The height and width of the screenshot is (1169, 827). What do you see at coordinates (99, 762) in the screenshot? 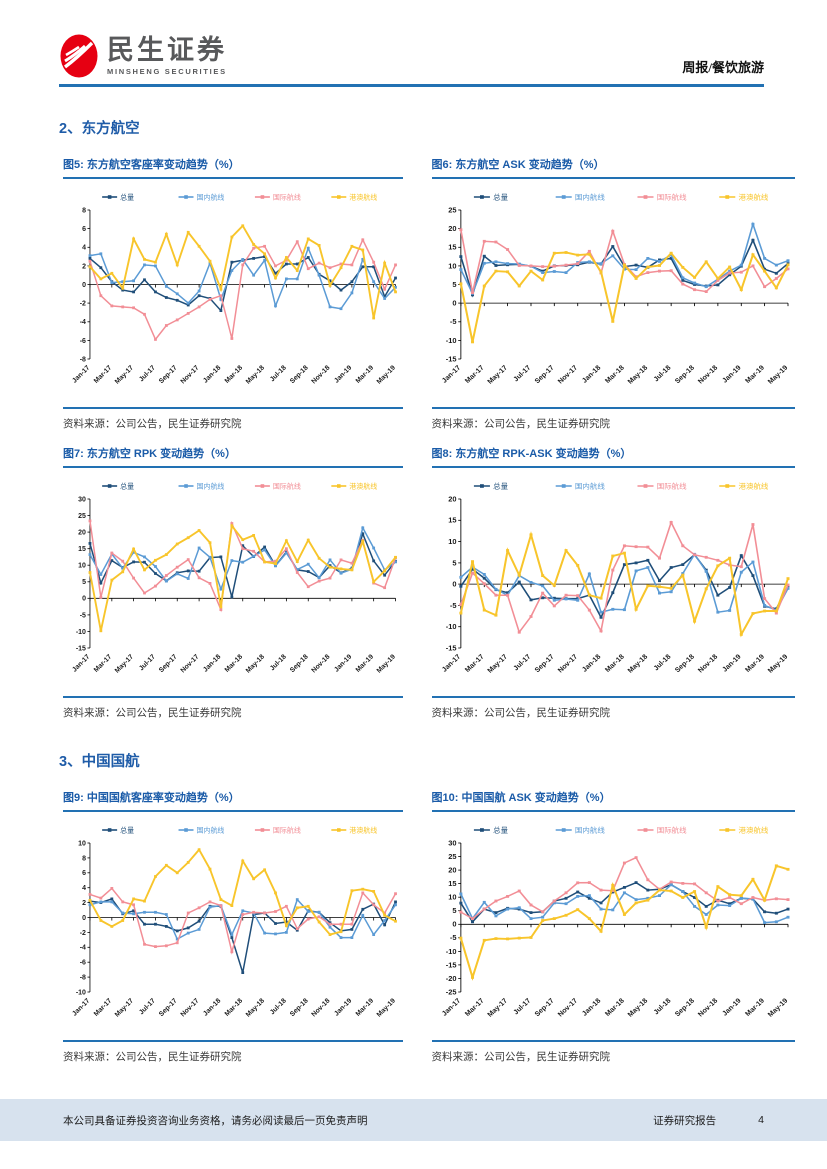
I see `section-title-air-china: 3、中国国航` at bounding box center [99, 762].